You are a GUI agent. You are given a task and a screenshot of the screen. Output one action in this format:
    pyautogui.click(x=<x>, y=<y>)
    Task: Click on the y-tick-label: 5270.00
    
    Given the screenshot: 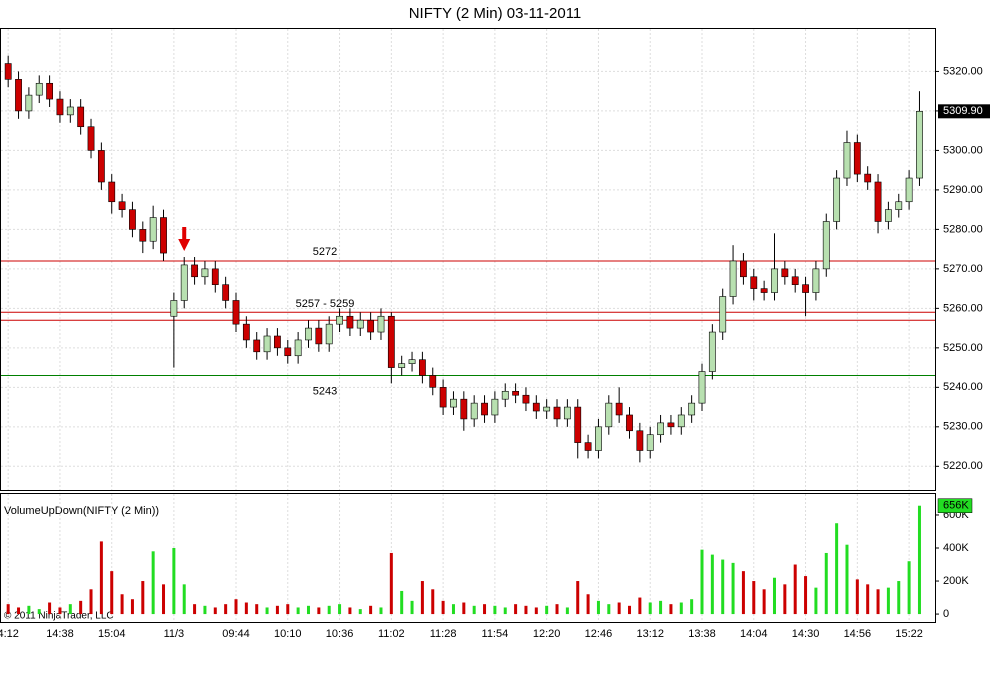 What is the action you would take?
    pyautogui.click(x=963, y=269)
    